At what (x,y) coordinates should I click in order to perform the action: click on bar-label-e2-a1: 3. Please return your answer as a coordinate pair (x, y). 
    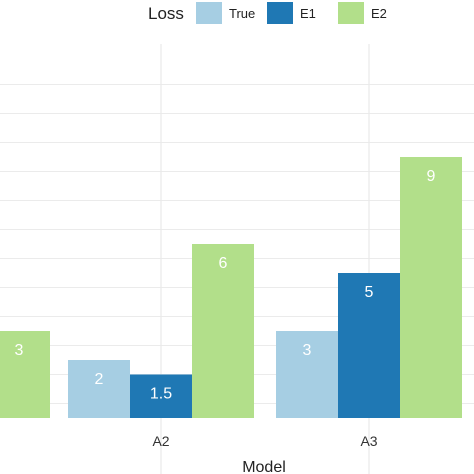
    Looking at the image, I should click on (19, 350).